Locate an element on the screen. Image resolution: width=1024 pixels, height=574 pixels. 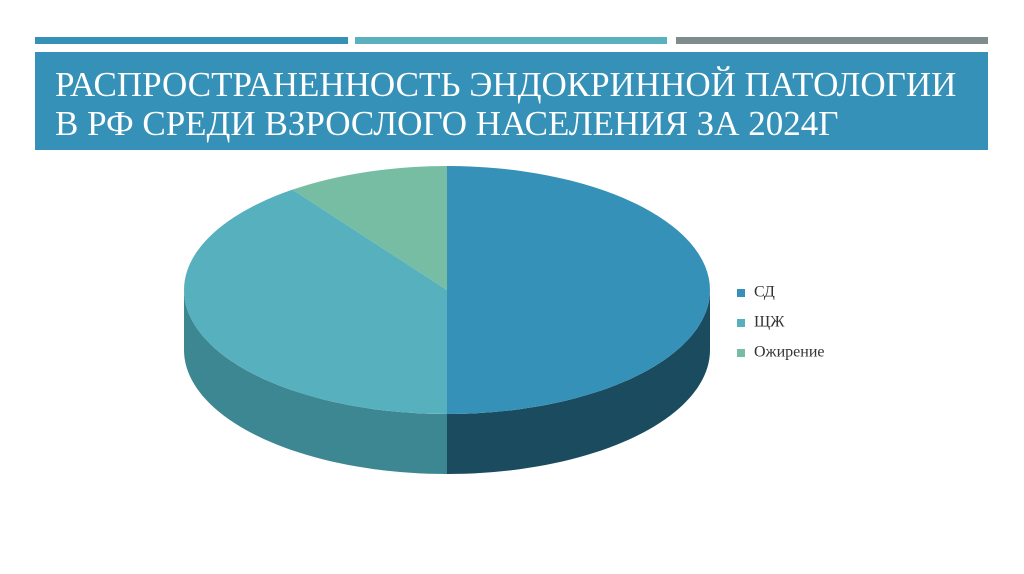
legend-label: ЩЖ is located at coordinates (769, 322).